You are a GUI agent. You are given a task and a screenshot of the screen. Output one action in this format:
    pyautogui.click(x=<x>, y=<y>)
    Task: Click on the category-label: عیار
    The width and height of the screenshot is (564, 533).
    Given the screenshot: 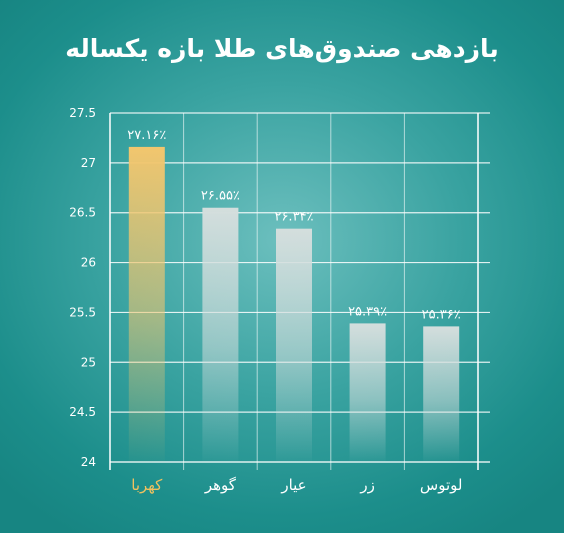 What is the action you would take?
    pyautogui.click(x=293, y=485)
    